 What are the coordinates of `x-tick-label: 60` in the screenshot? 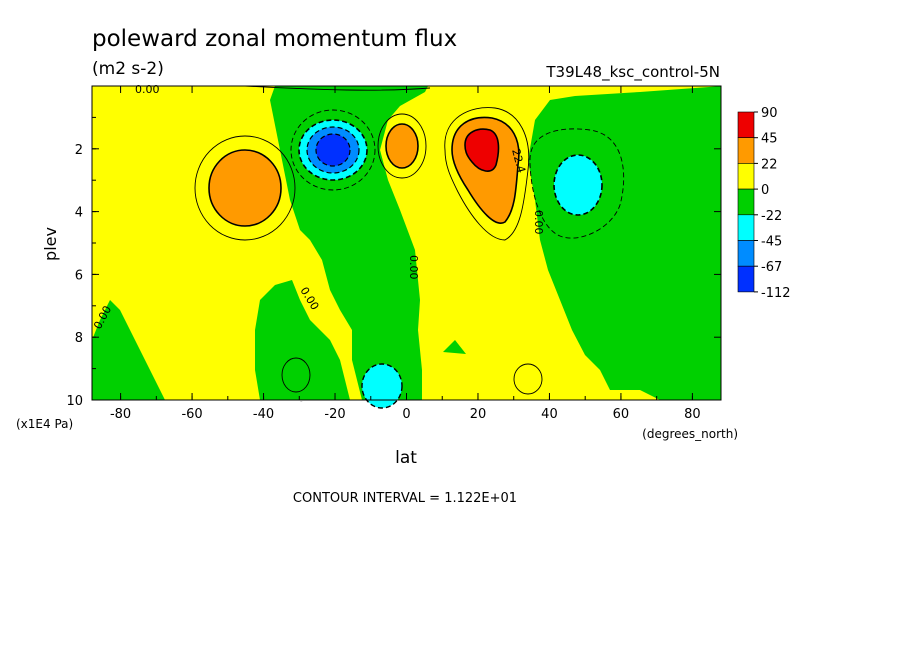 It's located at (621, 414).